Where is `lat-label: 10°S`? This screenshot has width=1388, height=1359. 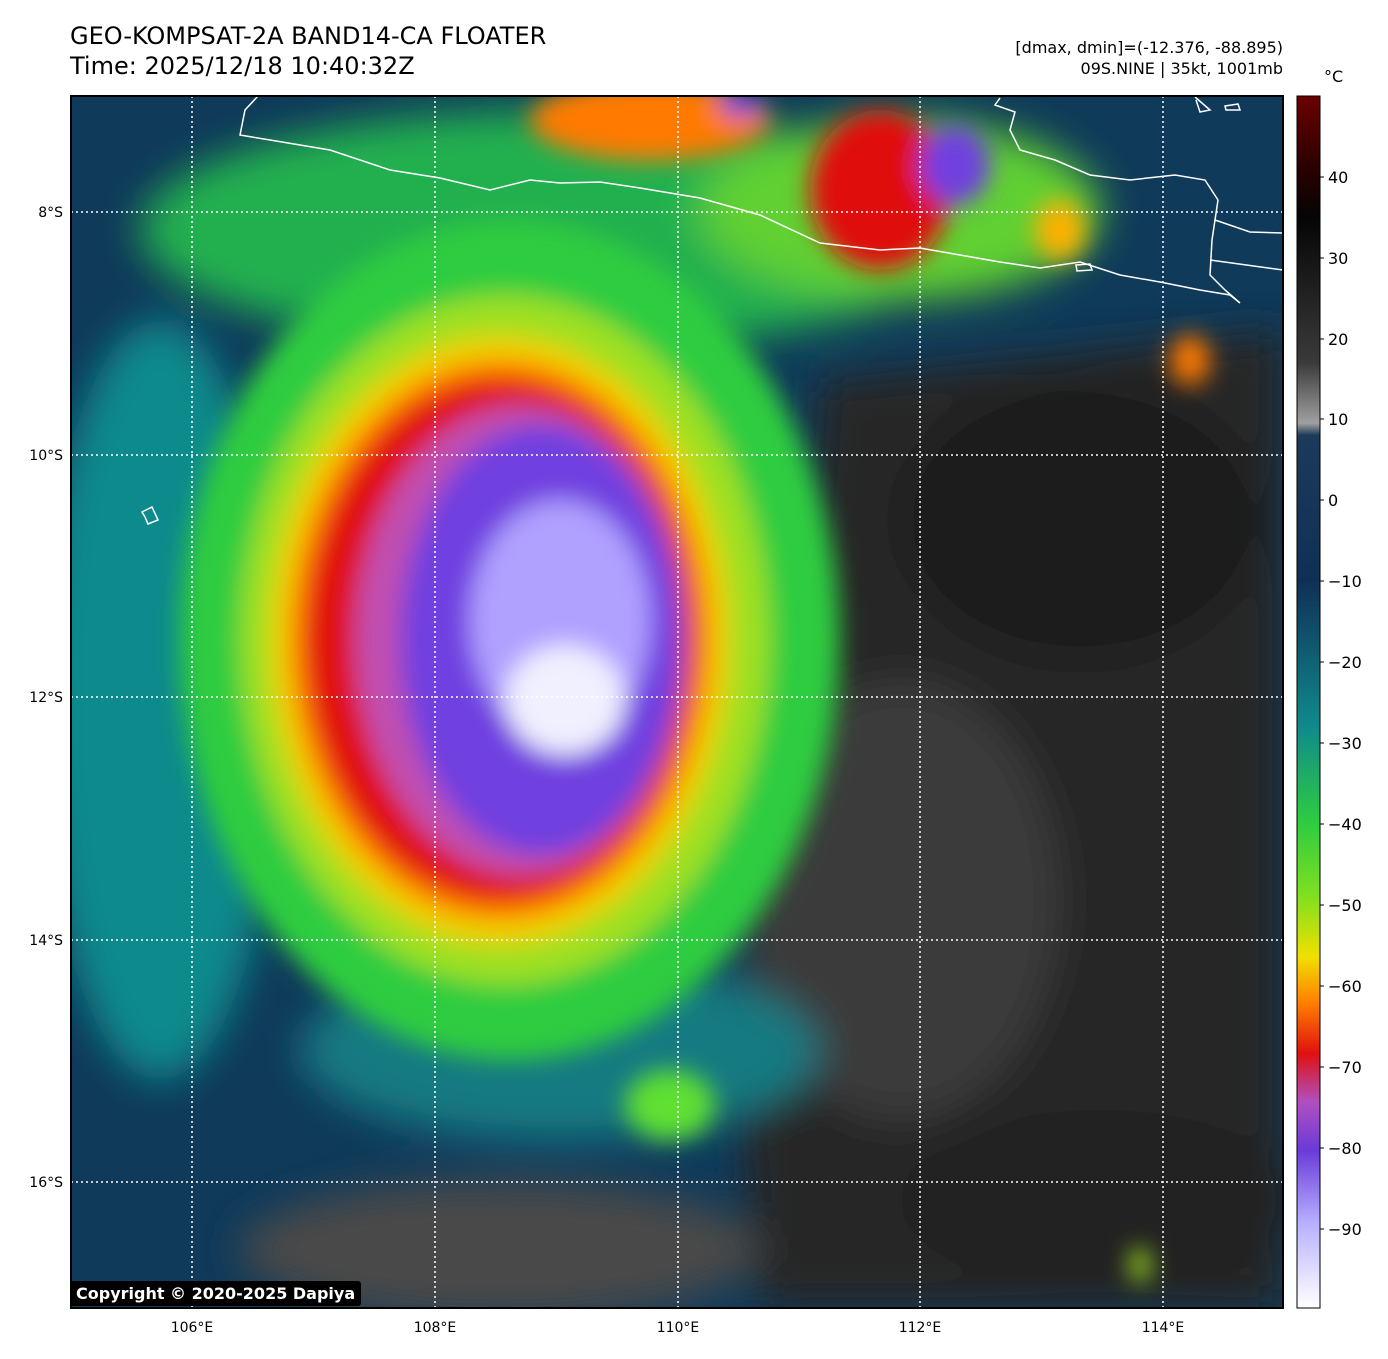
lat-label: 10°S is located at coordinates (46, 456).